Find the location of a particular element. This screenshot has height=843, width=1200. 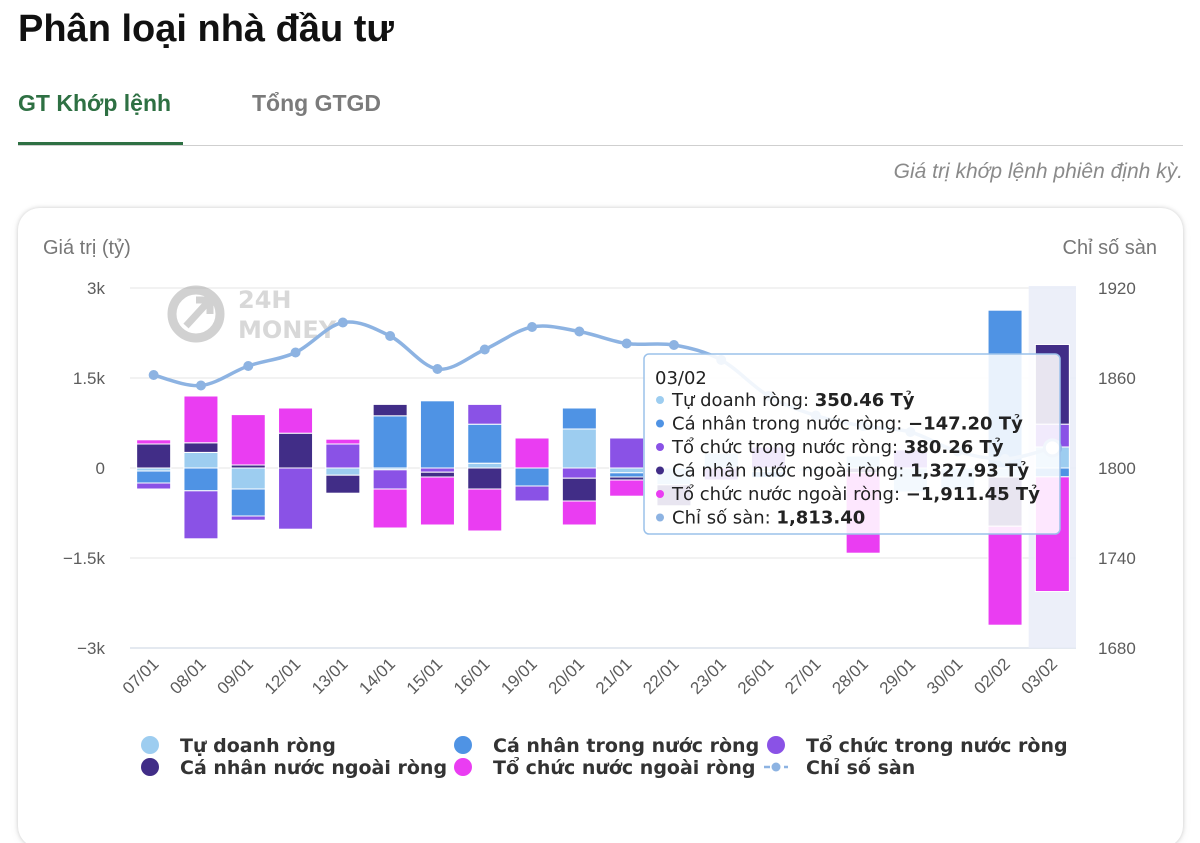

legend-item: Tự doanh ròng is located at coordinates (238, 746).